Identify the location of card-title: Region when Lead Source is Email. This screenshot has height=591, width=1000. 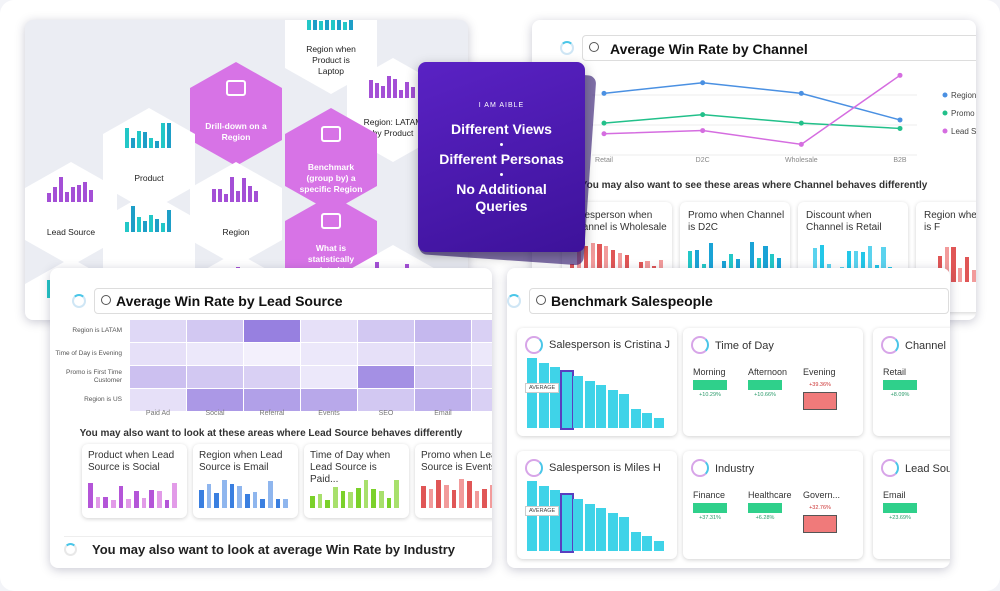
(241, 461).